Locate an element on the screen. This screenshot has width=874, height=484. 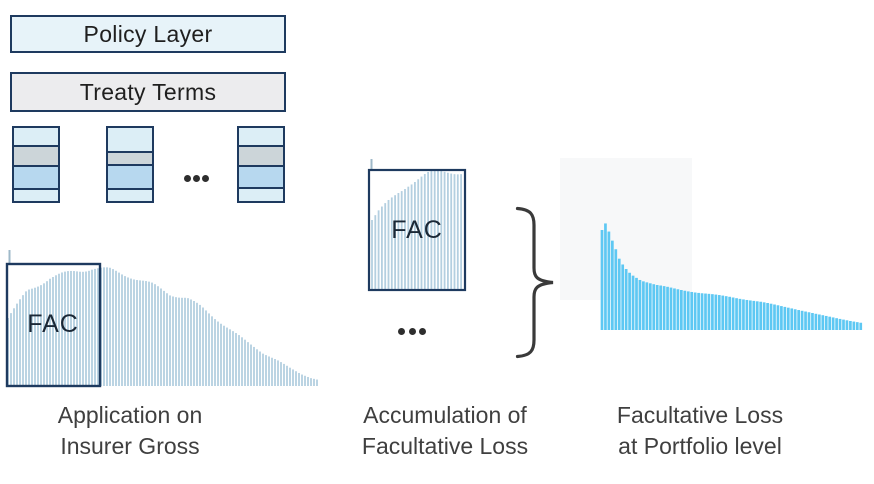
caption-line: Facultative Loss is located at coordinates (700, 415).